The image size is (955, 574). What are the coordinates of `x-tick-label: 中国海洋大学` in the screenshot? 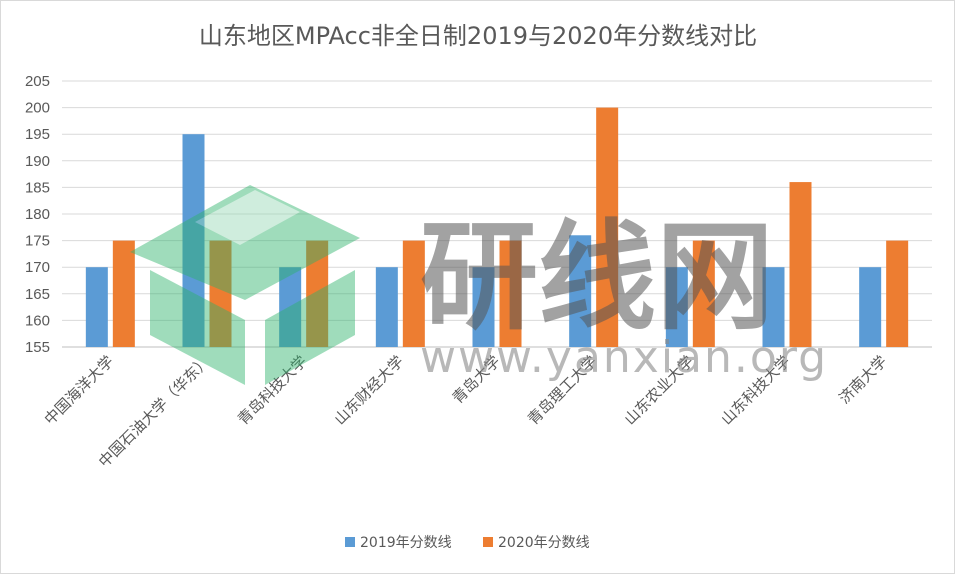 It's located at (79, 390).